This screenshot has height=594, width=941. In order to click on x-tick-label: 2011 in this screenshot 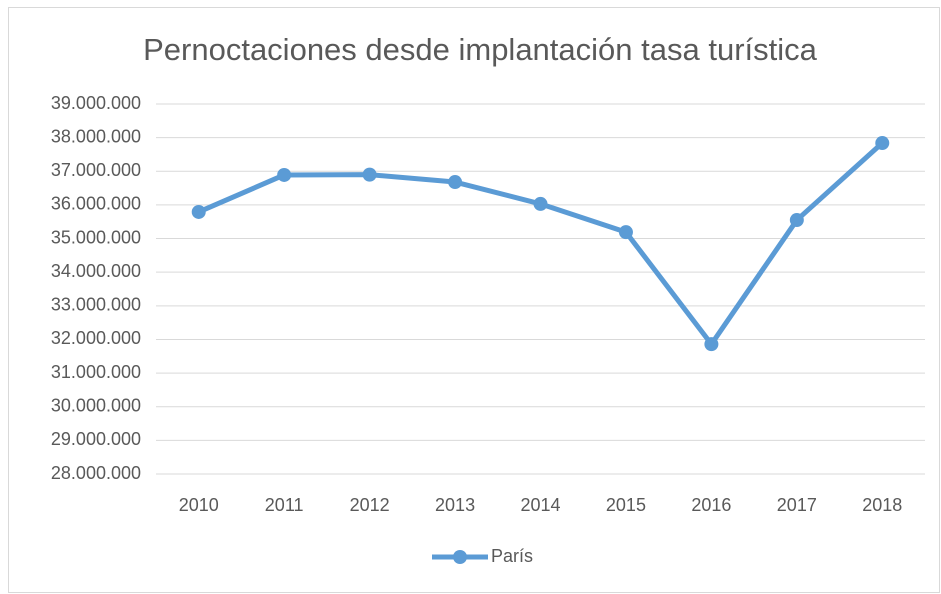, I will do `click(284, 505)`.